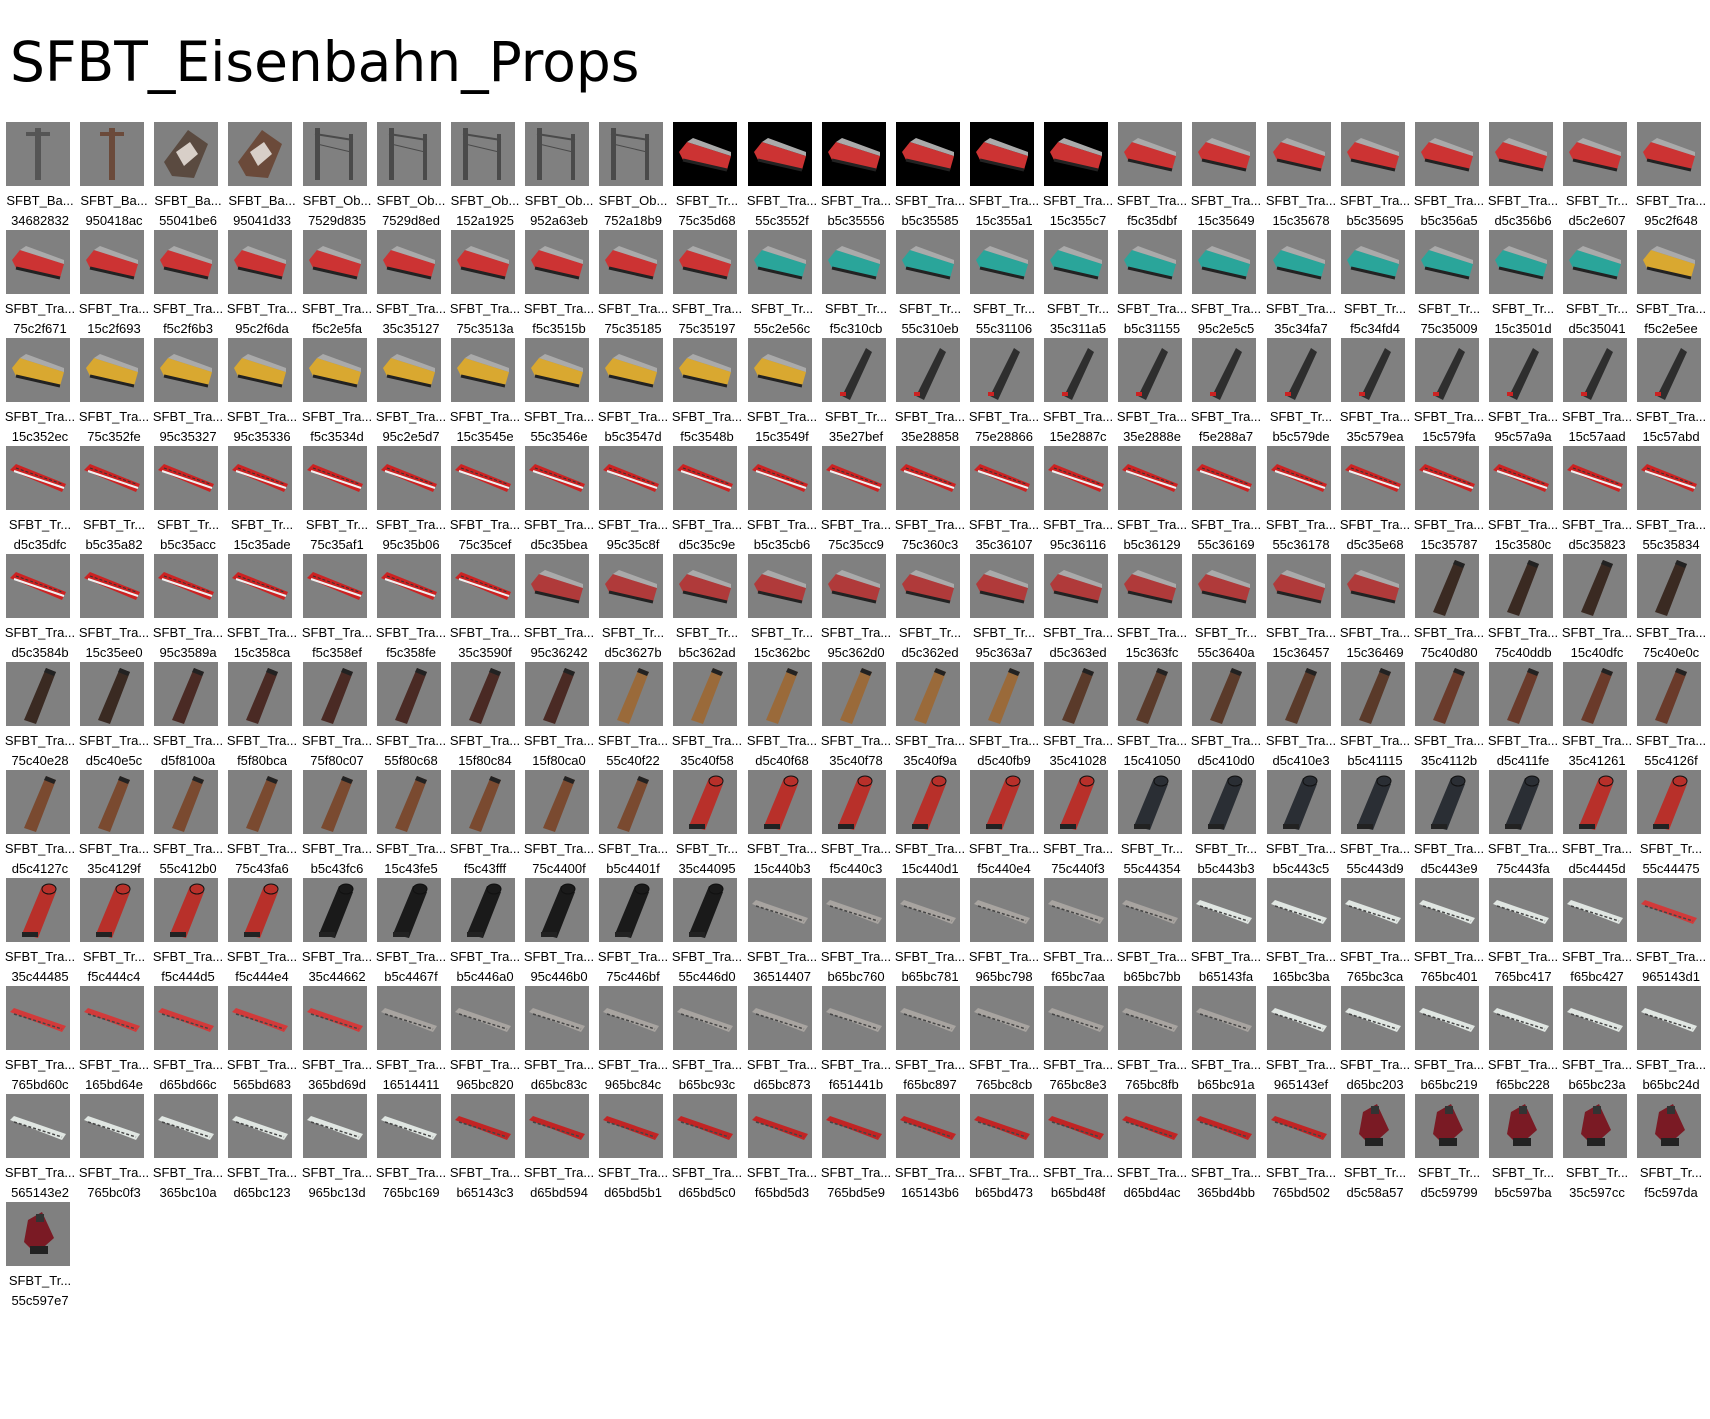 This screenshot has height=1419, width=1710. I want to click on thumbnail-item: SFBT_Tra... b5c4401f, so click(633, 829).